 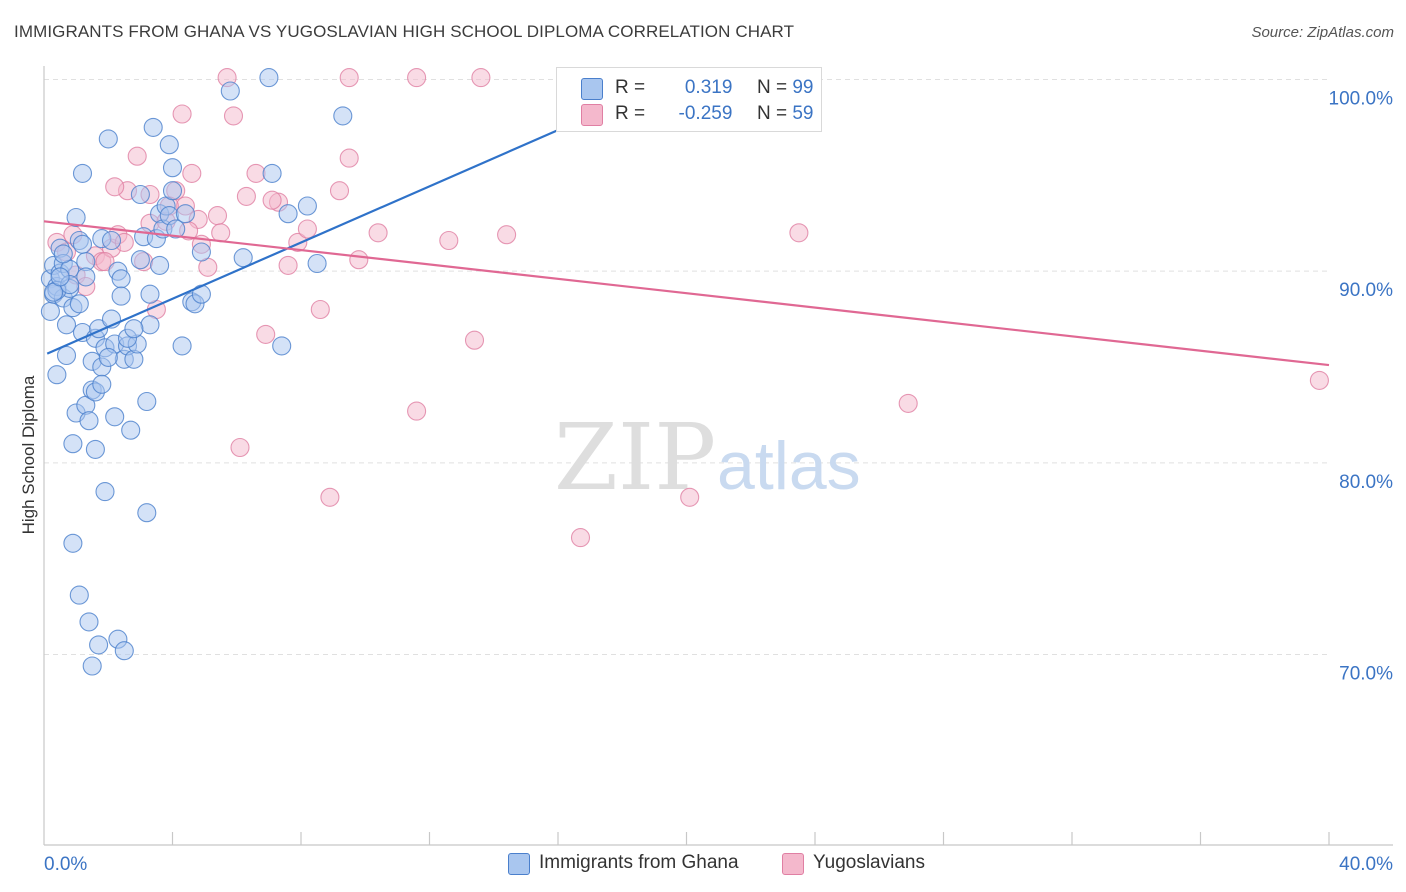 What do you see at coordinates (519, 864) in the screenshot?
I see `ghana-legend-swatch` at bounding box center [519, 864].